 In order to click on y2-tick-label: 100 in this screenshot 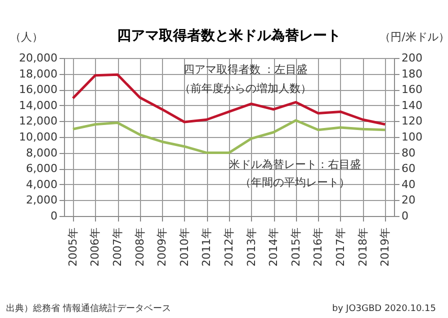, I will do `click(412, 137)`.